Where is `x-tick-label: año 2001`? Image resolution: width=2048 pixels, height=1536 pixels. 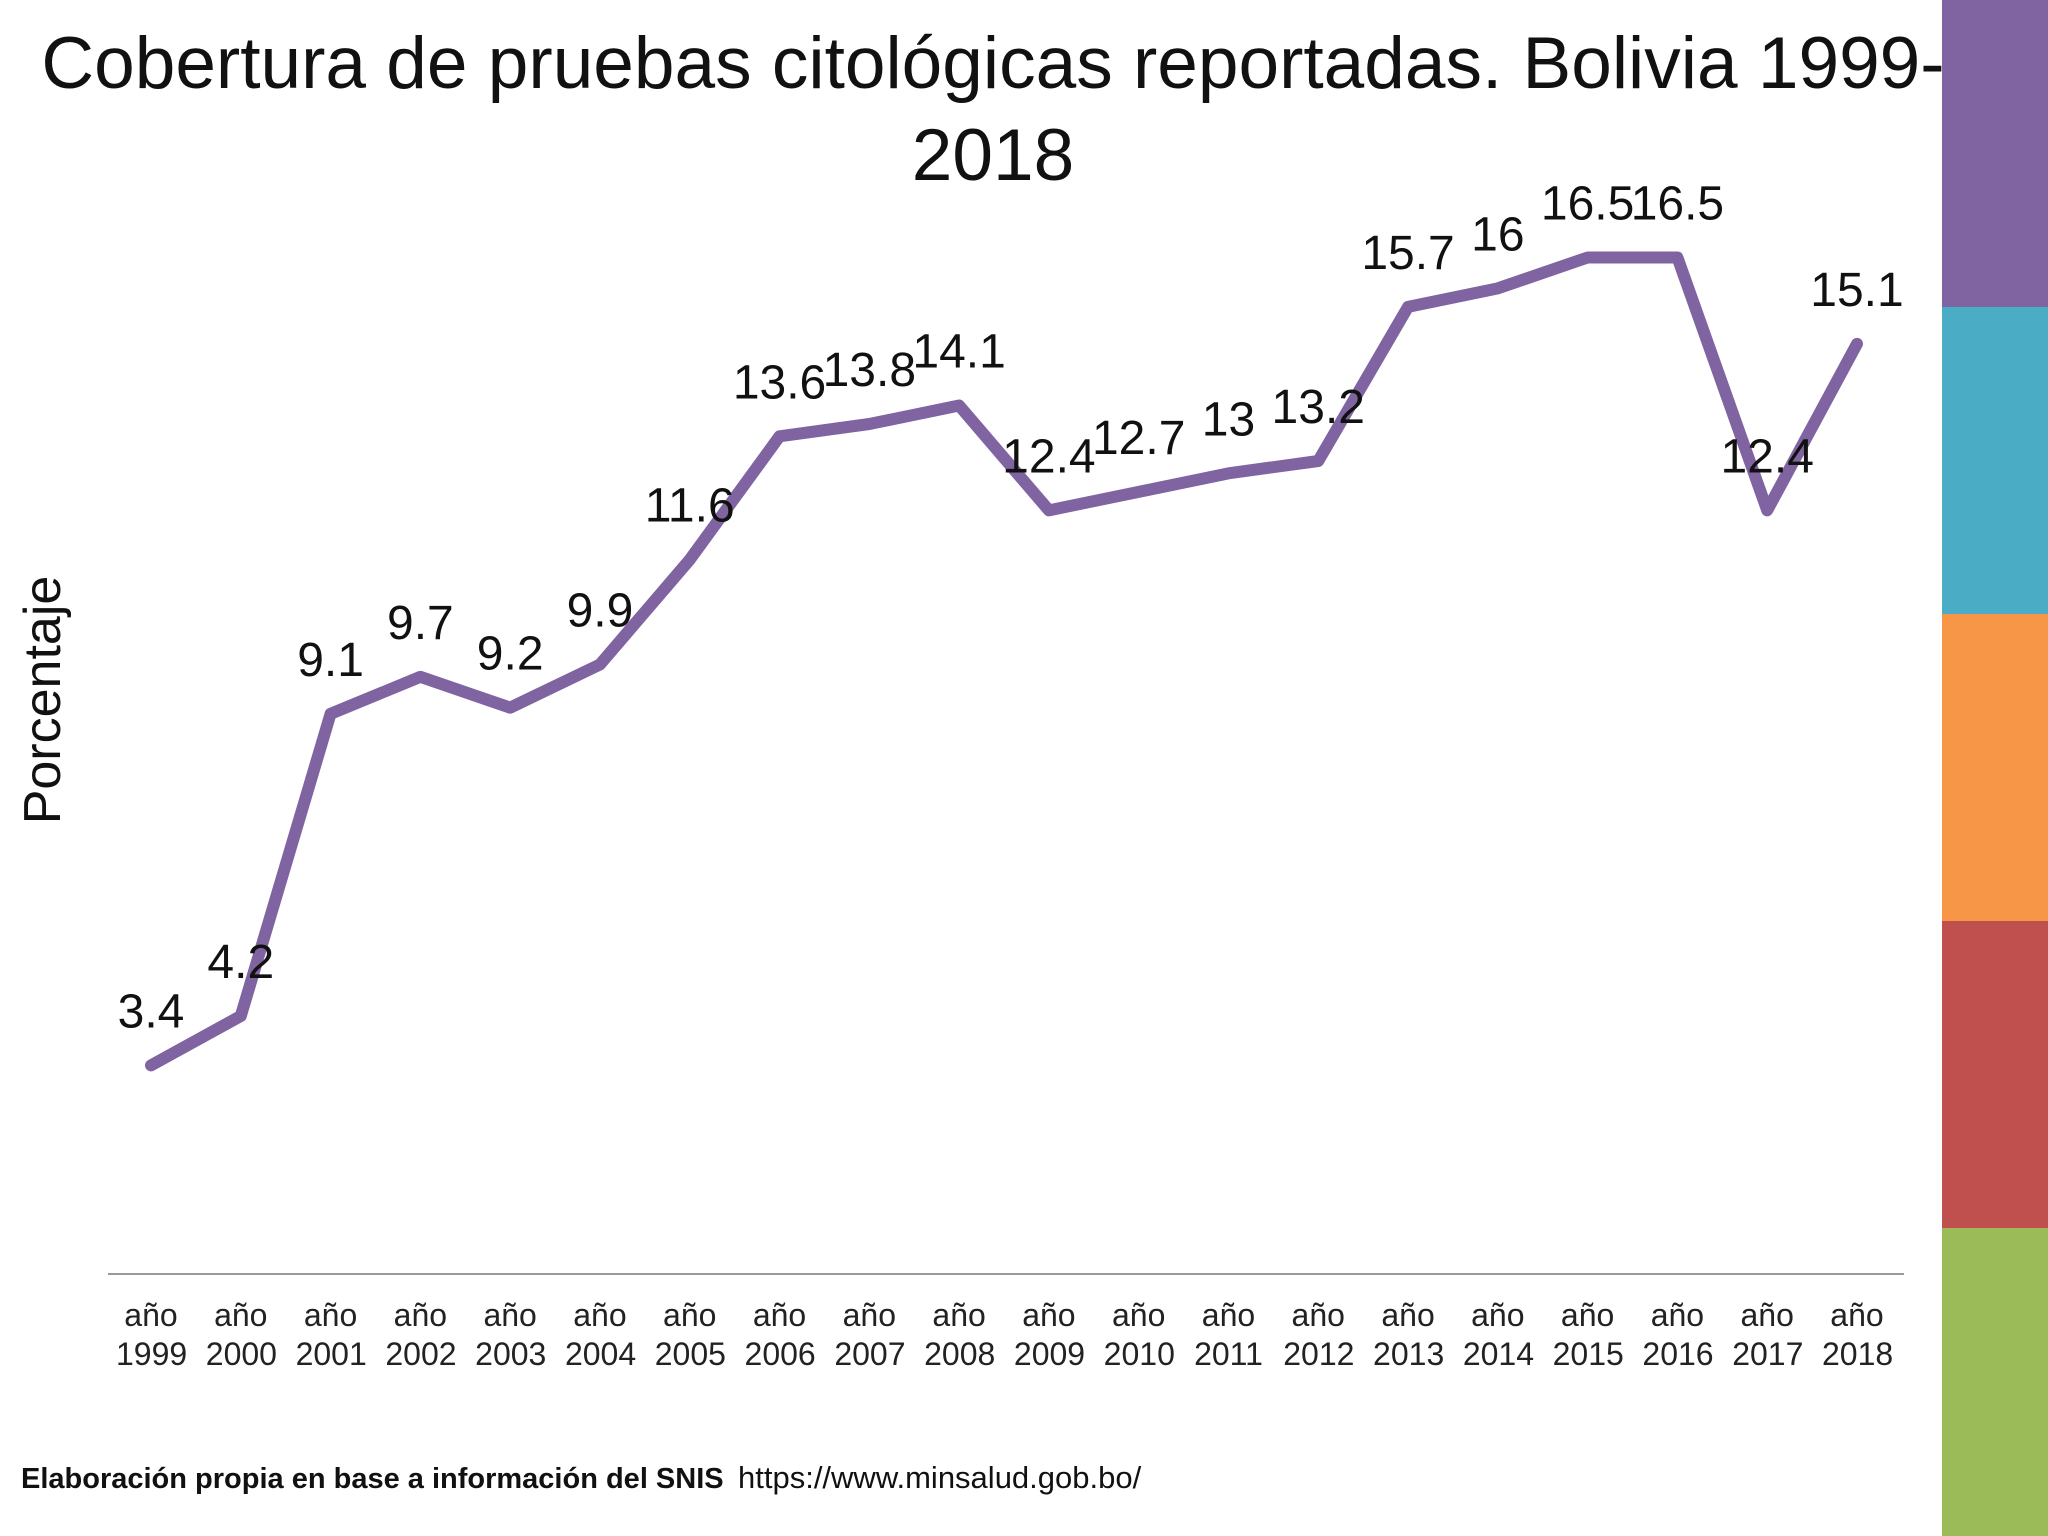 x-tick-label: año 2001 is located at coordinates (331, 1334).